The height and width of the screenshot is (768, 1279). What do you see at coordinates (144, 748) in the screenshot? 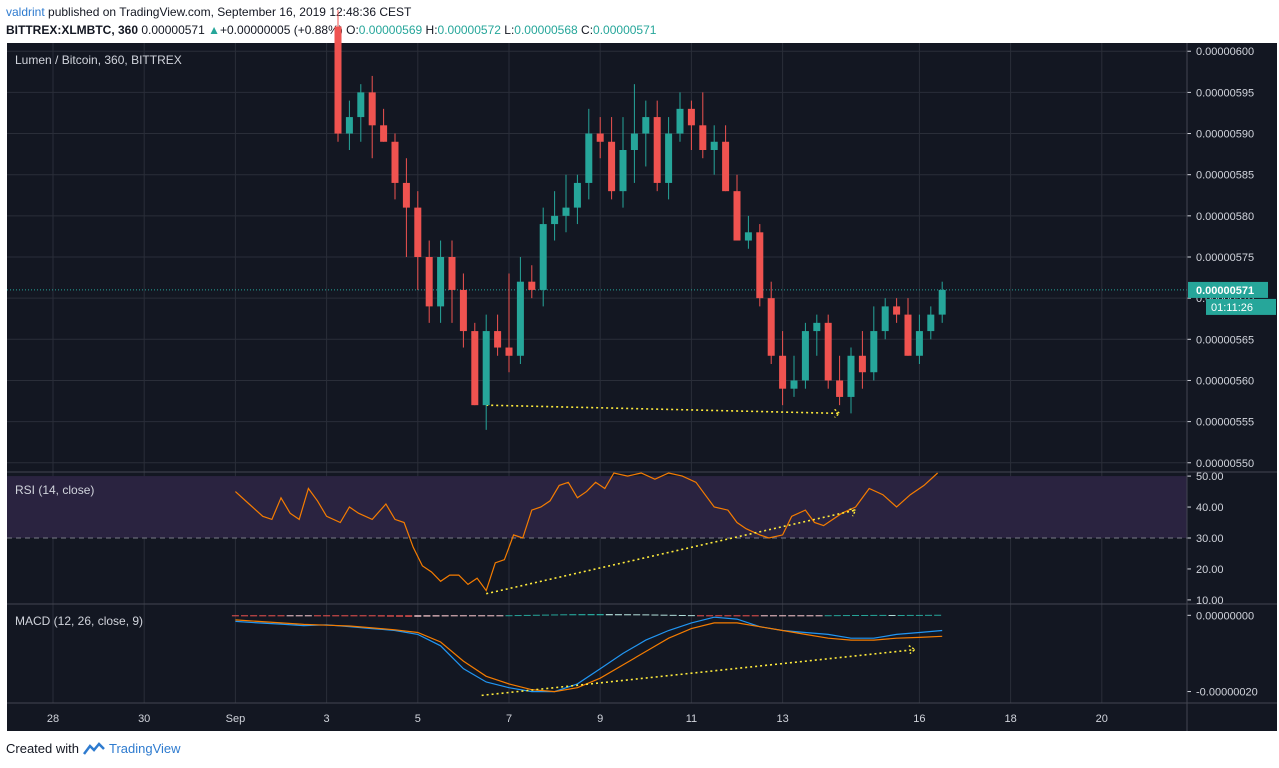
I see `tradingview-brand: TradingView` at bounding box center [144, 748].